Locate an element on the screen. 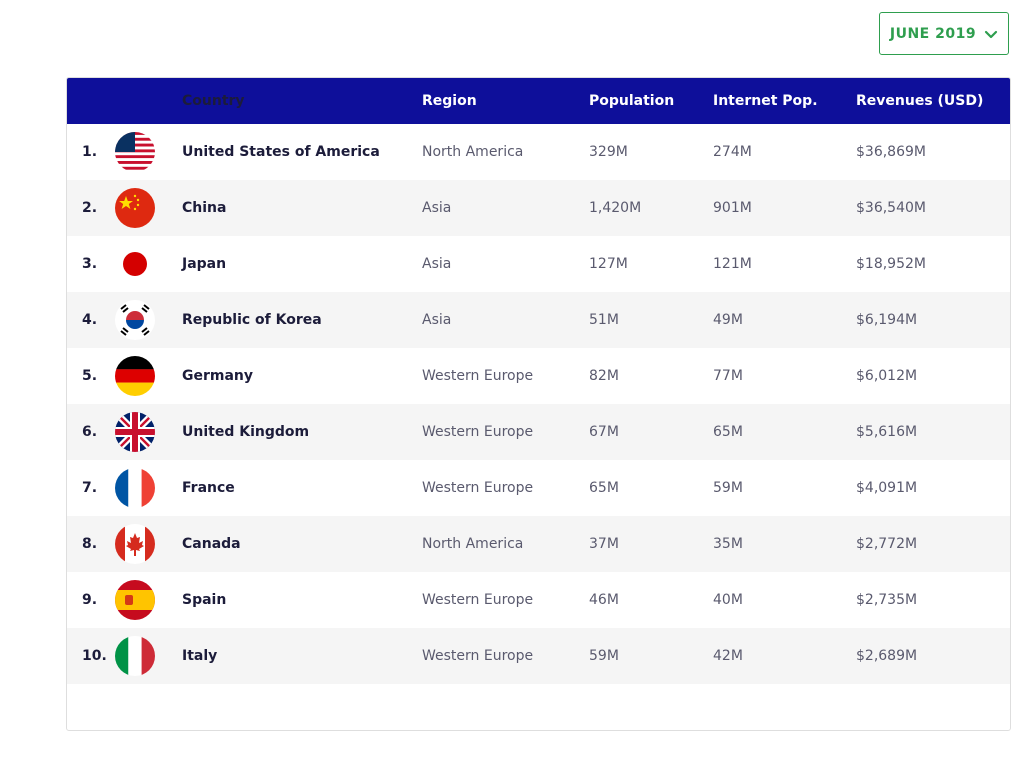  spain-flag-icon is located at coordinates (135, 600).